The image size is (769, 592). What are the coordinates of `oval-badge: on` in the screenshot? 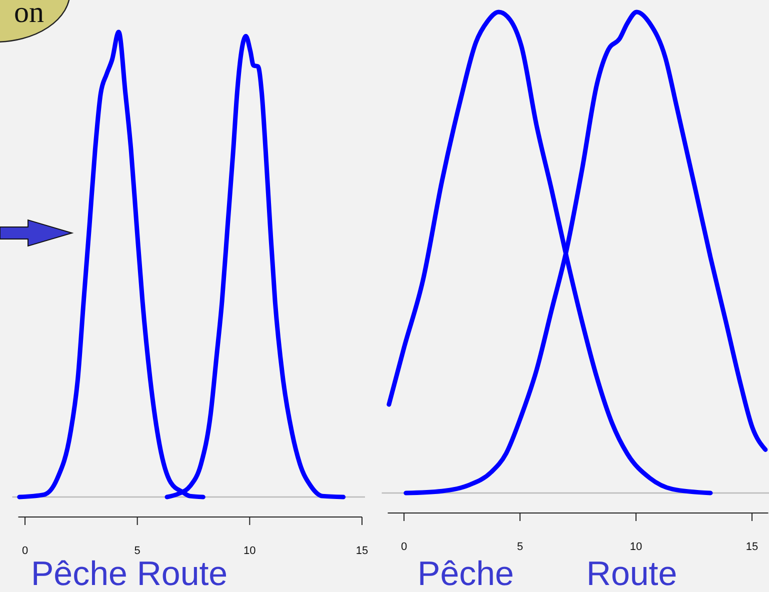 It's located at (35, 21).